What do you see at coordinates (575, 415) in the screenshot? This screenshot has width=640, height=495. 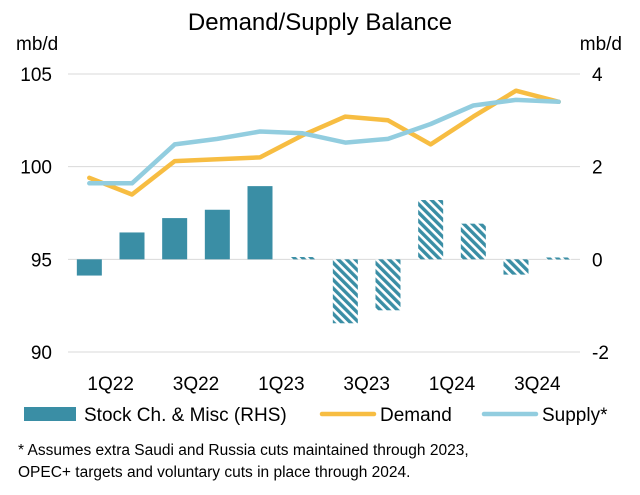 I see `legend-label: Supply*` at bounding box center [575, 415].